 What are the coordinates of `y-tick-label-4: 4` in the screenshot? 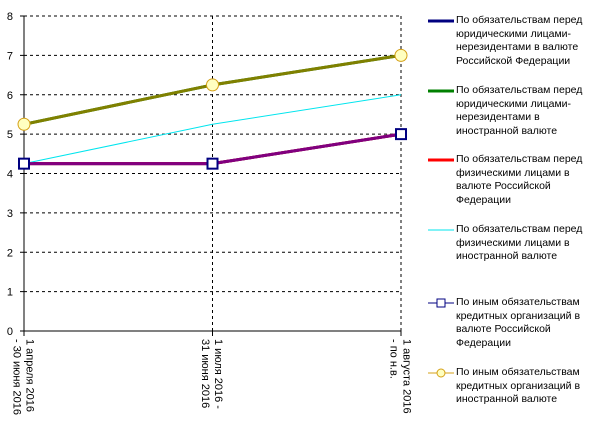 It's located at (10, 175).